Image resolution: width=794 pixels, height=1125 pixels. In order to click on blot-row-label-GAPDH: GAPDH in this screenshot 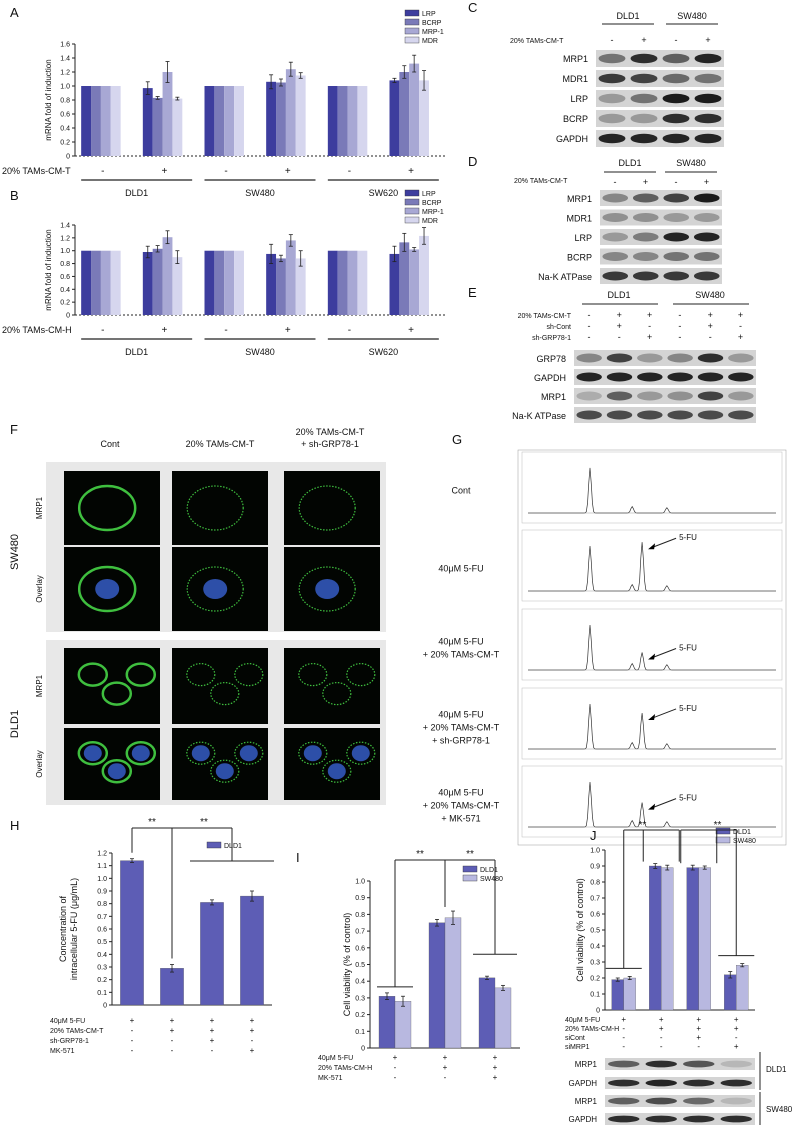, I will do `click(572, 139)`.